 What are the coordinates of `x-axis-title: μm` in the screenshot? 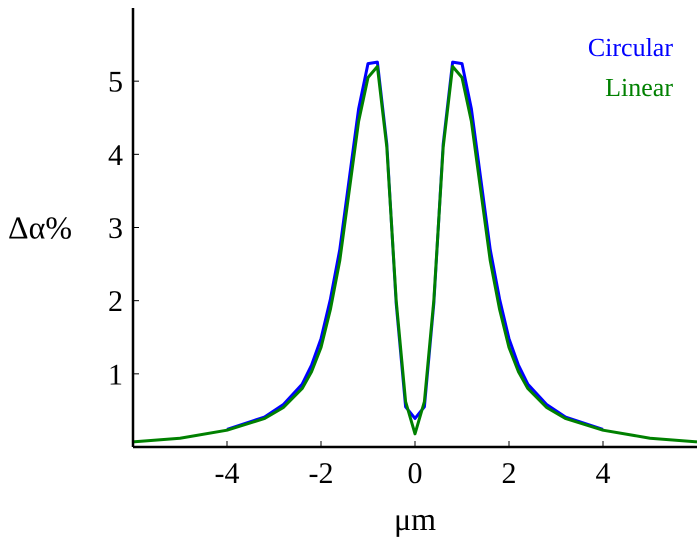 It's located at (415, 519).